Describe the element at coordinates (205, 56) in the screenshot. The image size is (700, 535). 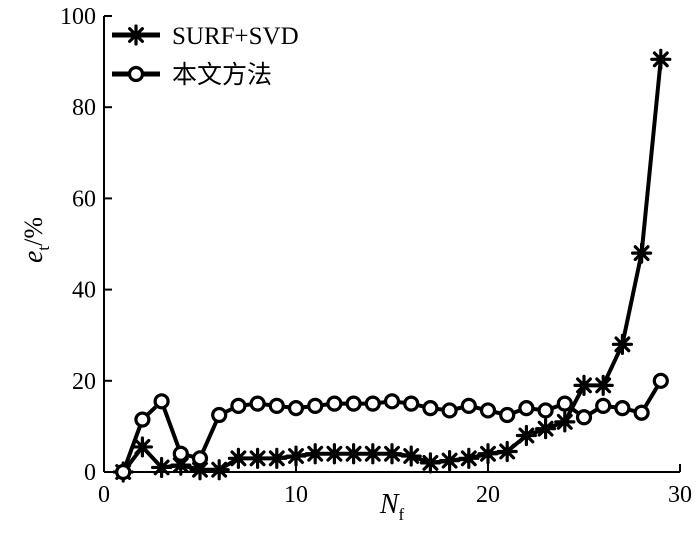
I see `legend: SURF+SVD 本文方法` at that location.